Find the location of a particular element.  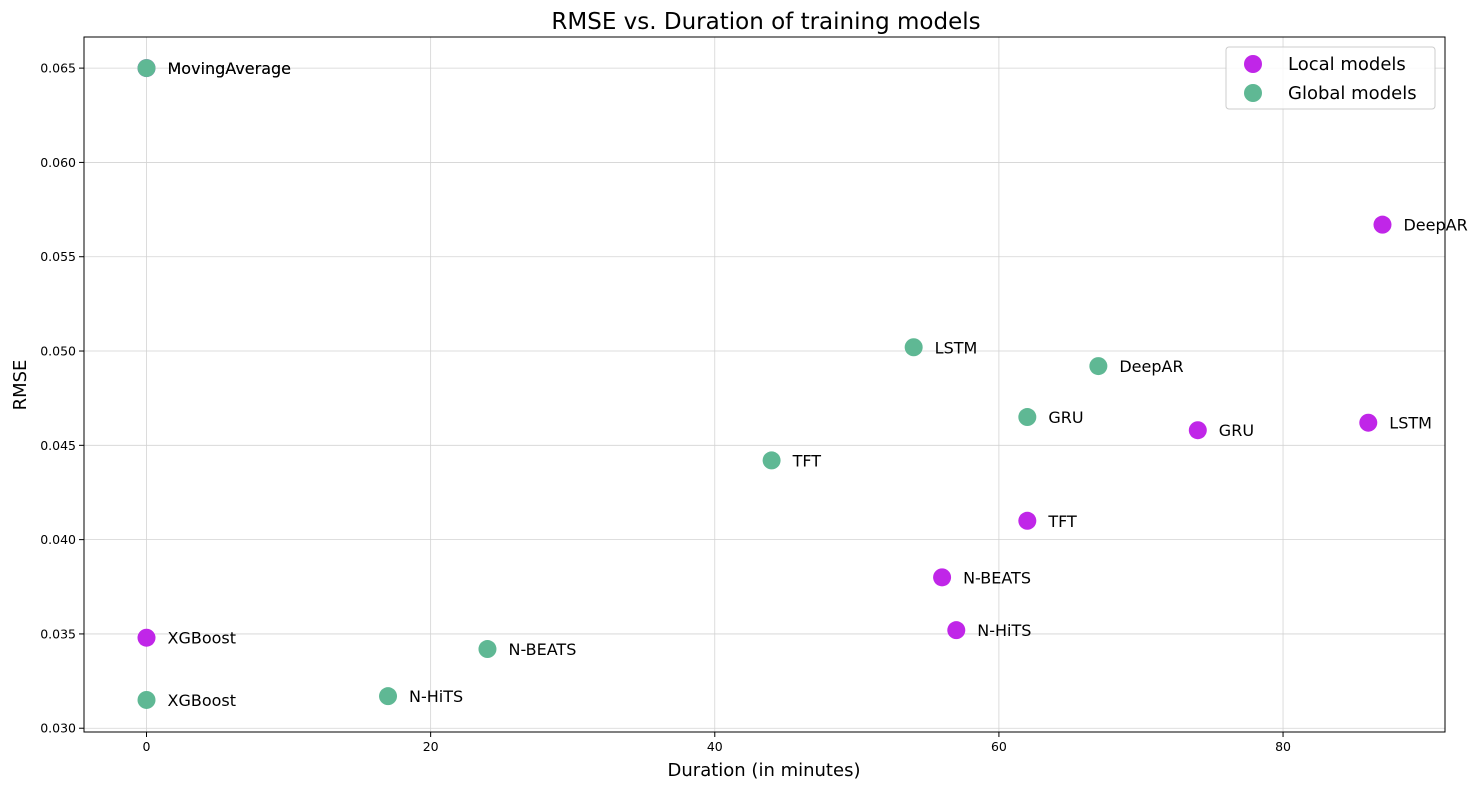

chart-title: RMSE vs. Duration of training models is located at coordinates (765, 22).